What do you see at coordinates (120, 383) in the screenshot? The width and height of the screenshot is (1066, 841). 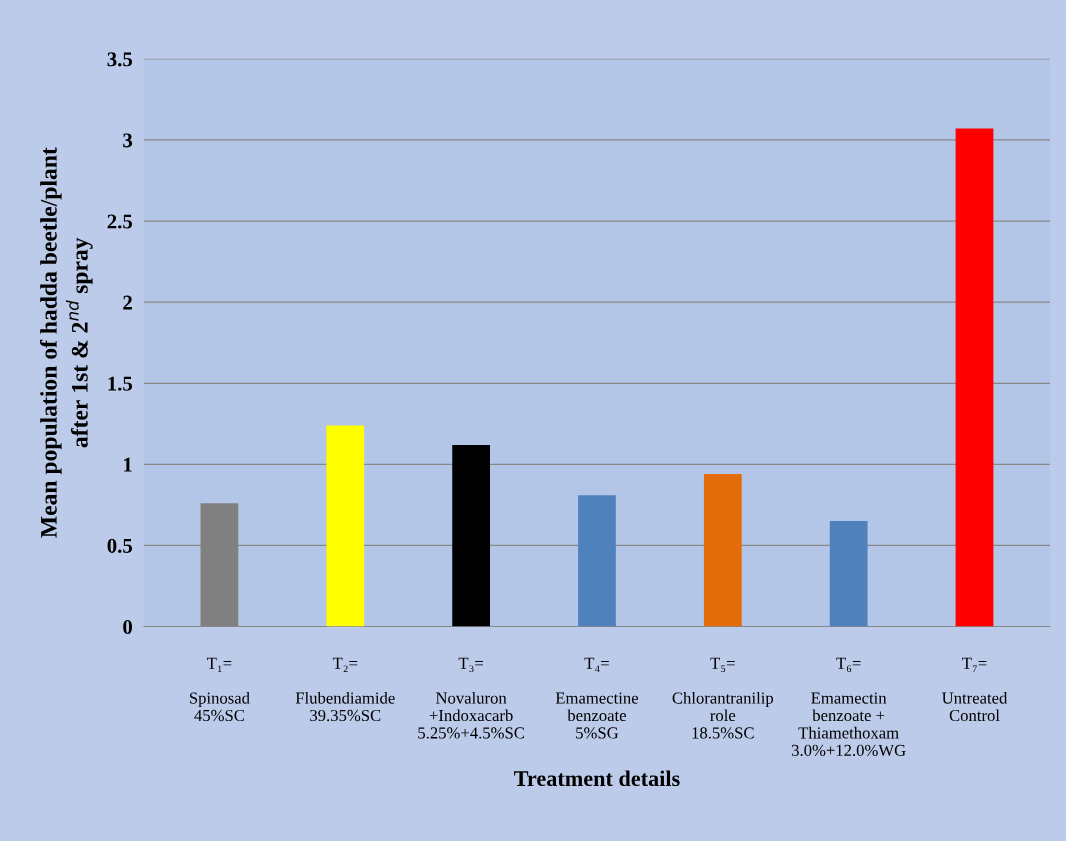 I see `y-tick-label: 1.5` at bounding box center [120, 383].